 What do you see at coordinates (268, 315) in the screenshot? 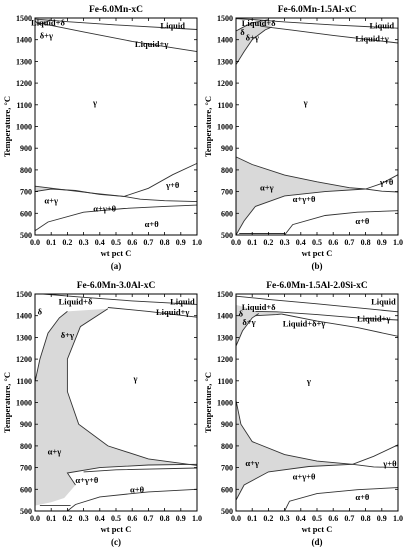
I see `phase-boundary-three-phase-lower` at bounding box center [268, 315].